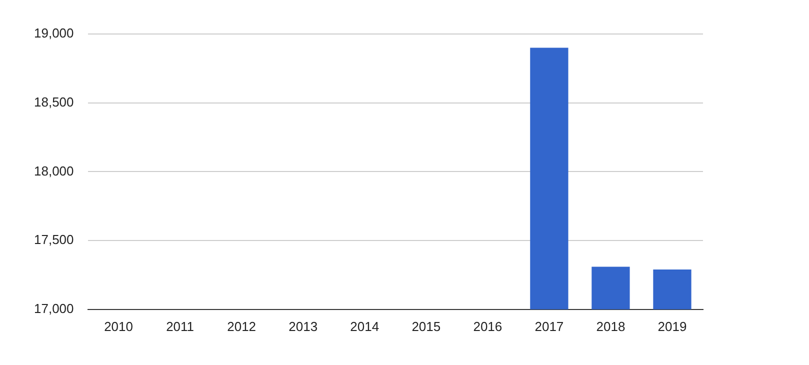 The height and width of the screenshot is (365, 809). Describe the element at coordinates (54, 102) in the screenshot. I see `y-tick-label: 18,500` at that location.